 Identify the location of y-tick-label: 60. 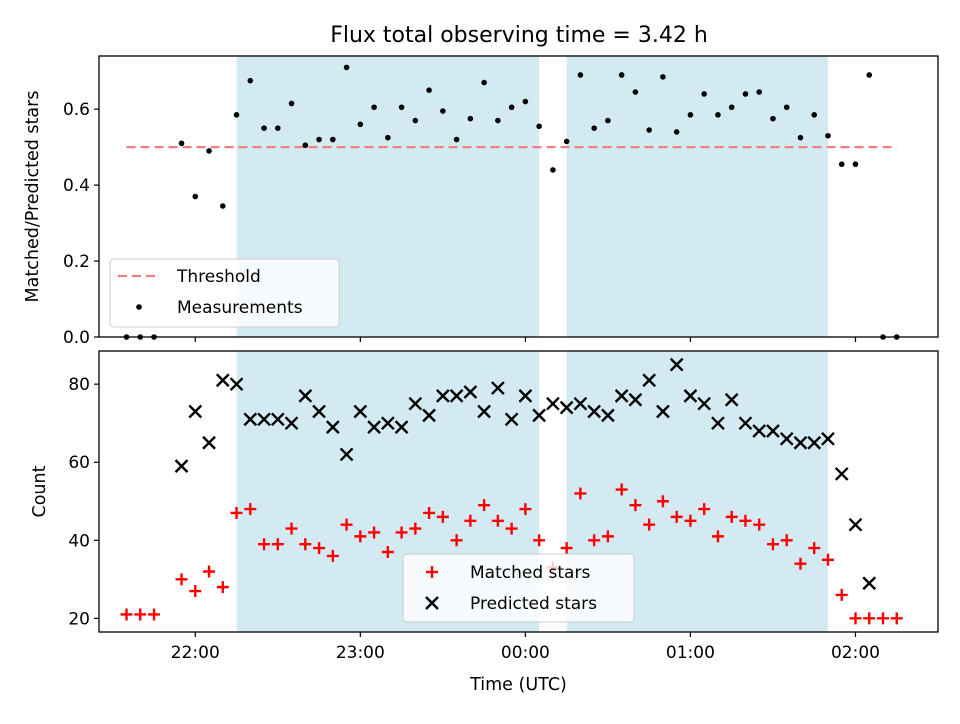
(79, 463).